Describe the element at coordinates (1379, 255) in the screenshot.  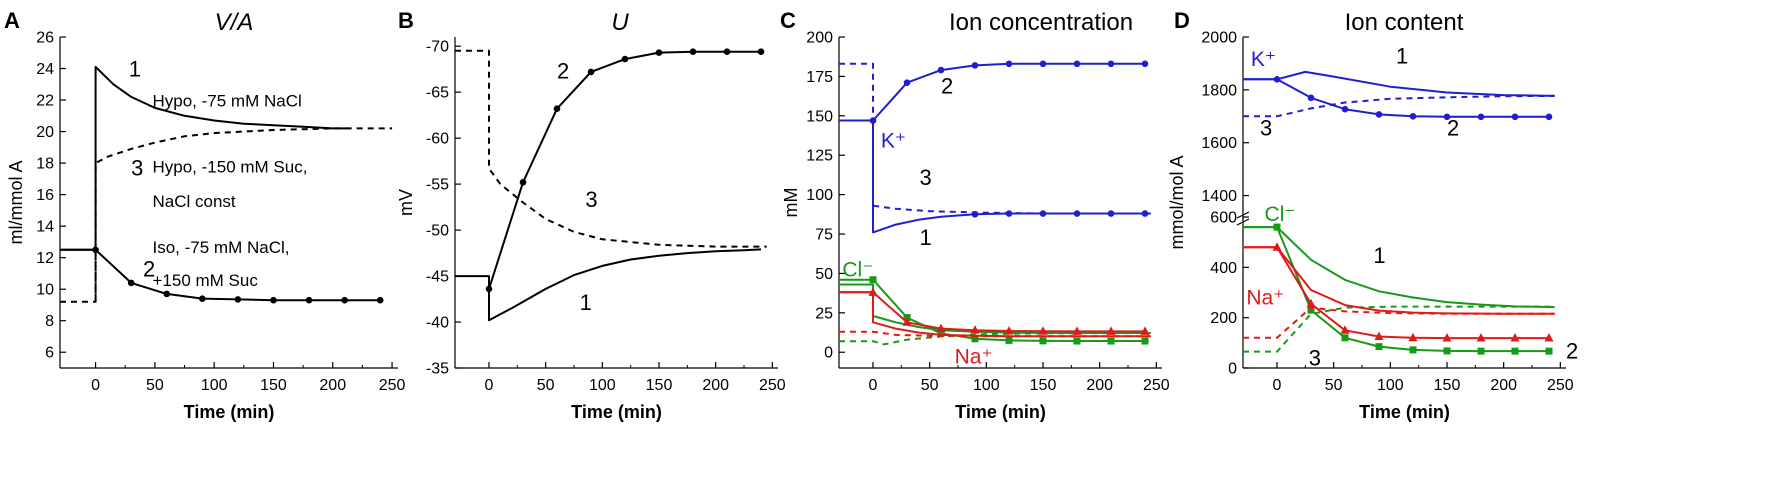
I see `chart-d-annotation: 1` at that location.